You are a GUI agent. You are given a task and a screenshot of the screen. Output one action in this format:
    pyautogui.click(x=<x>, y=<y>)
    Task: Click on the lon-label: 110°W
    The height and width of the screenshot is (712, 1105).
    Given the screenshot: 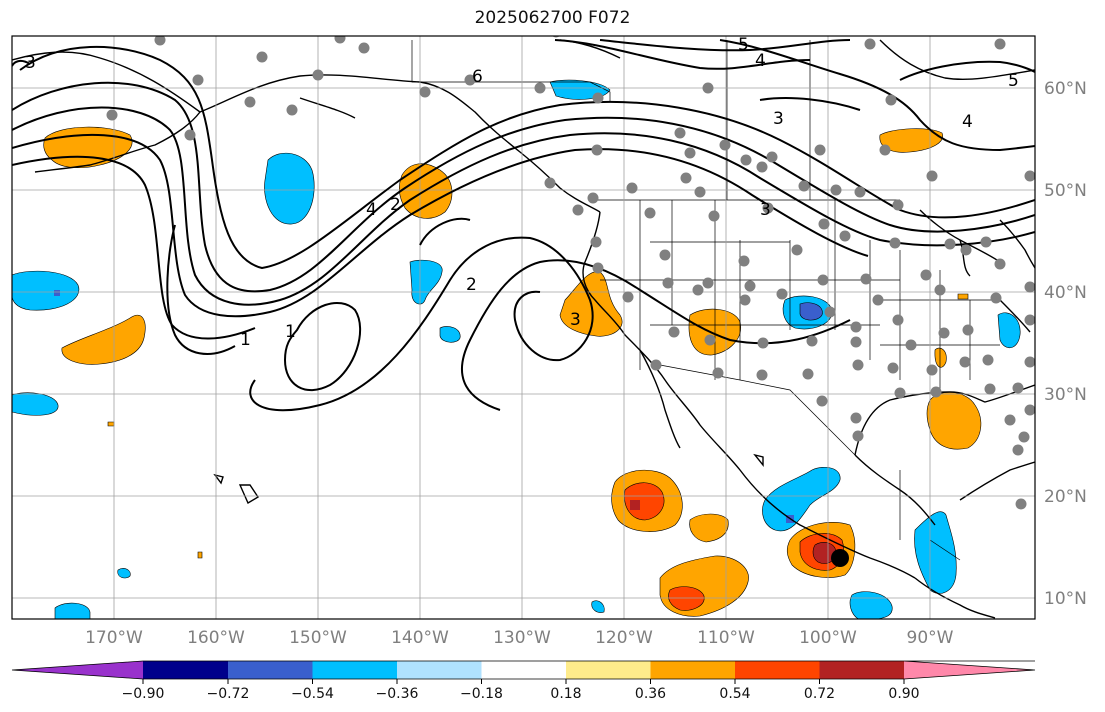 What is the action you would take?
    pyautogui.click(x=726, y=638)
    